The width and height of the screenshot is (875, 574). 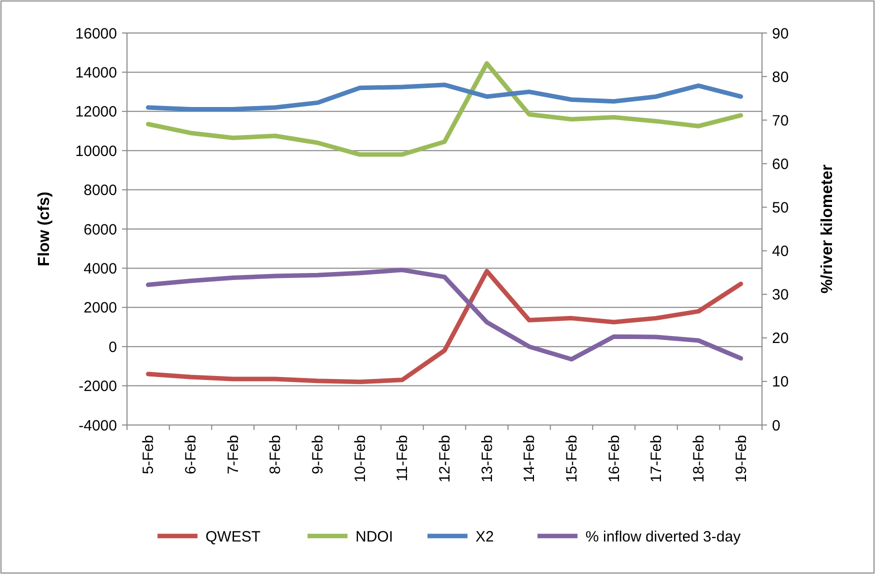 What do you see at coordinates (100, 191) in the screenshot?
I see `y-tick-label: 8000` at bounding box center [100, 191].